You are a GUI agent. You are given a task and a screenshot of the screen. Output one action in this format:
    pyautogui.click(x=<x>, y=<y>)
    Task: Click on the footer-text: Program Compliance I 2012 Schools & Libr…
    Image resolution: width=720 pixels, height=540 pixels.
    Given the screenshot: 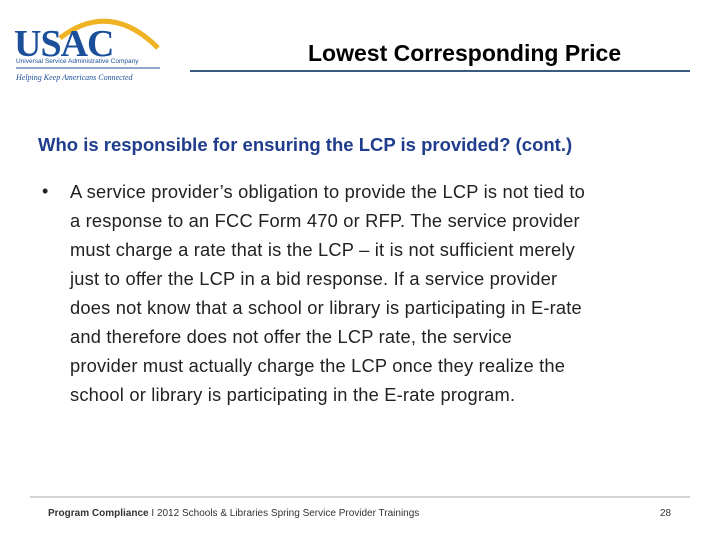 What is the action you would take?
    pyautogui.click(x=233, y=513)
    